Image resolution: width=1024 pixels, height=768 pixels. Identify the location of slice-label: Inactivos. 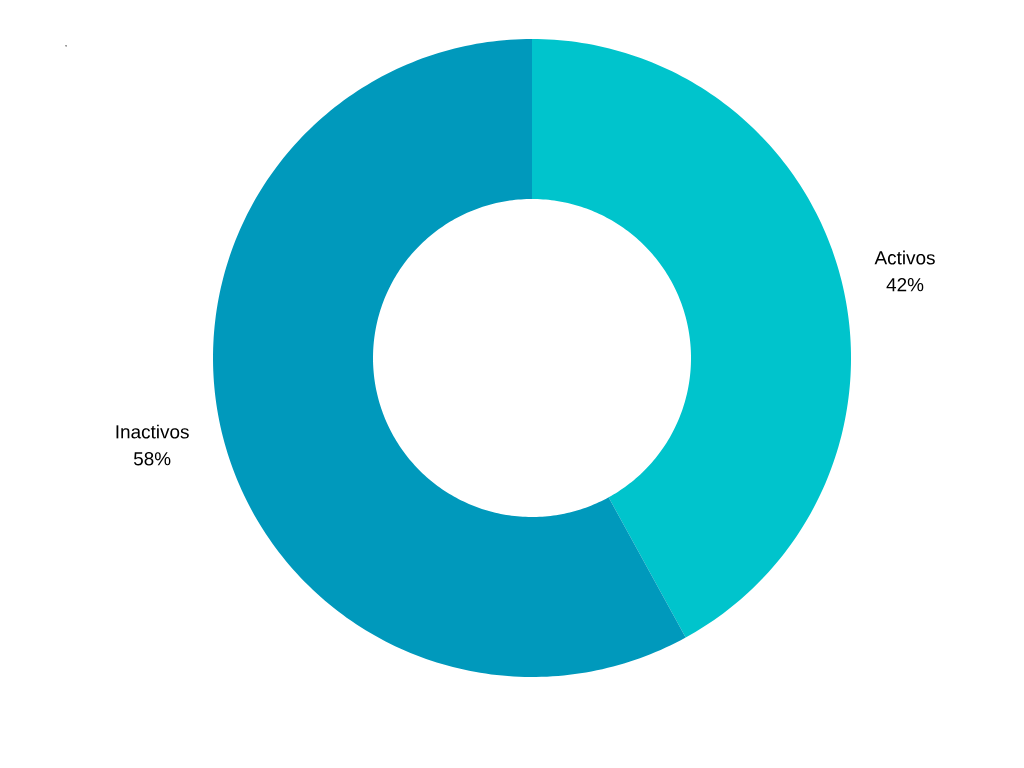
(152, 431).